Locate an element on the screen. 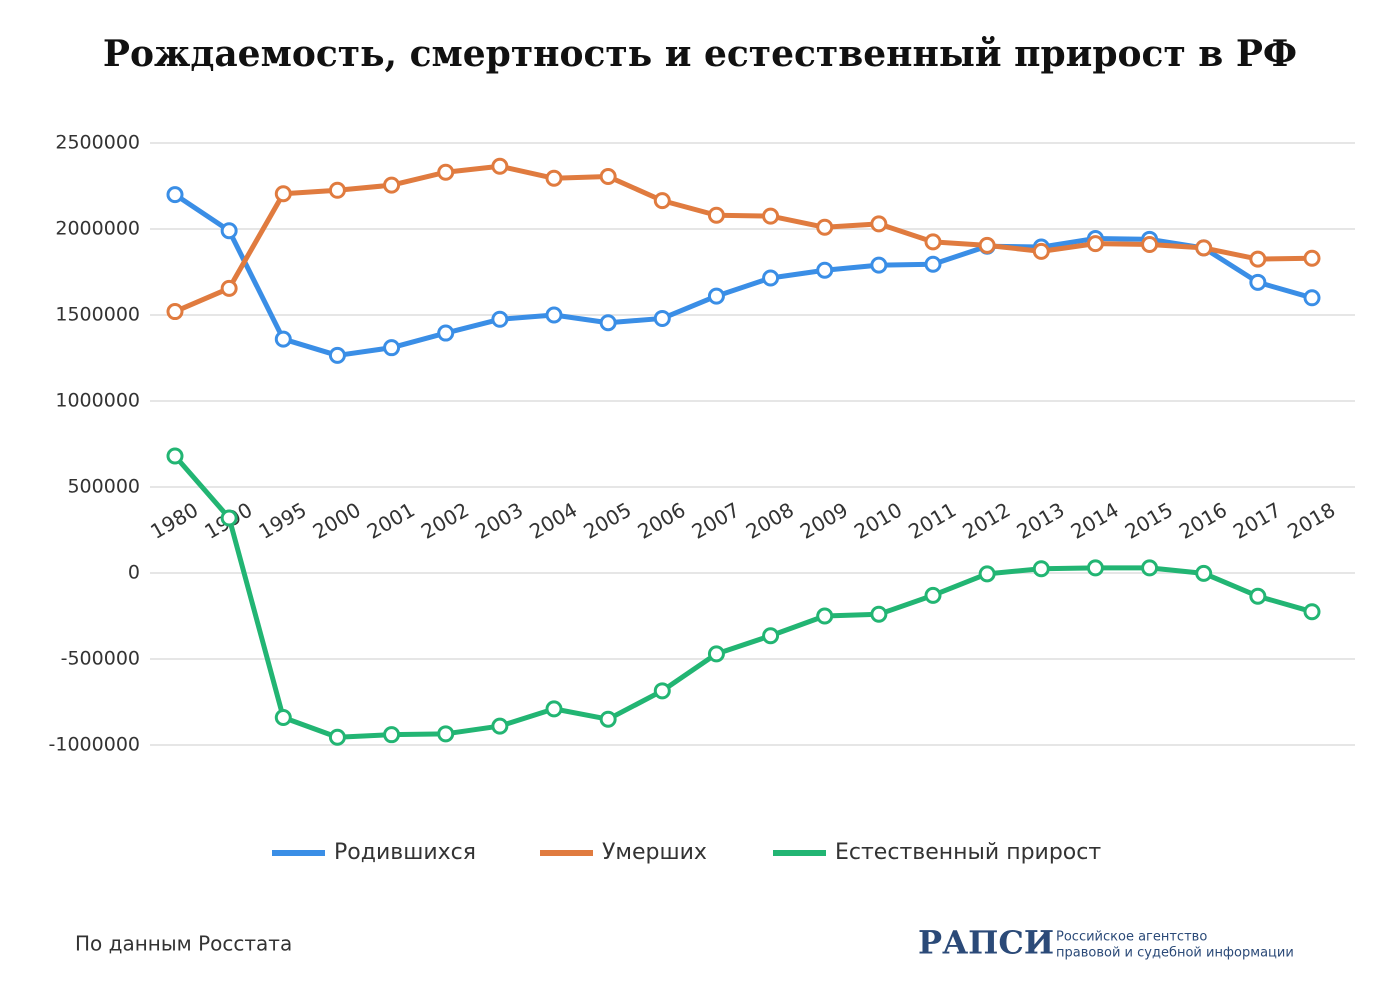 This screenshot has height=1006, width=1400. y-tick-label: 500000 is located at coordinates (103, 487).